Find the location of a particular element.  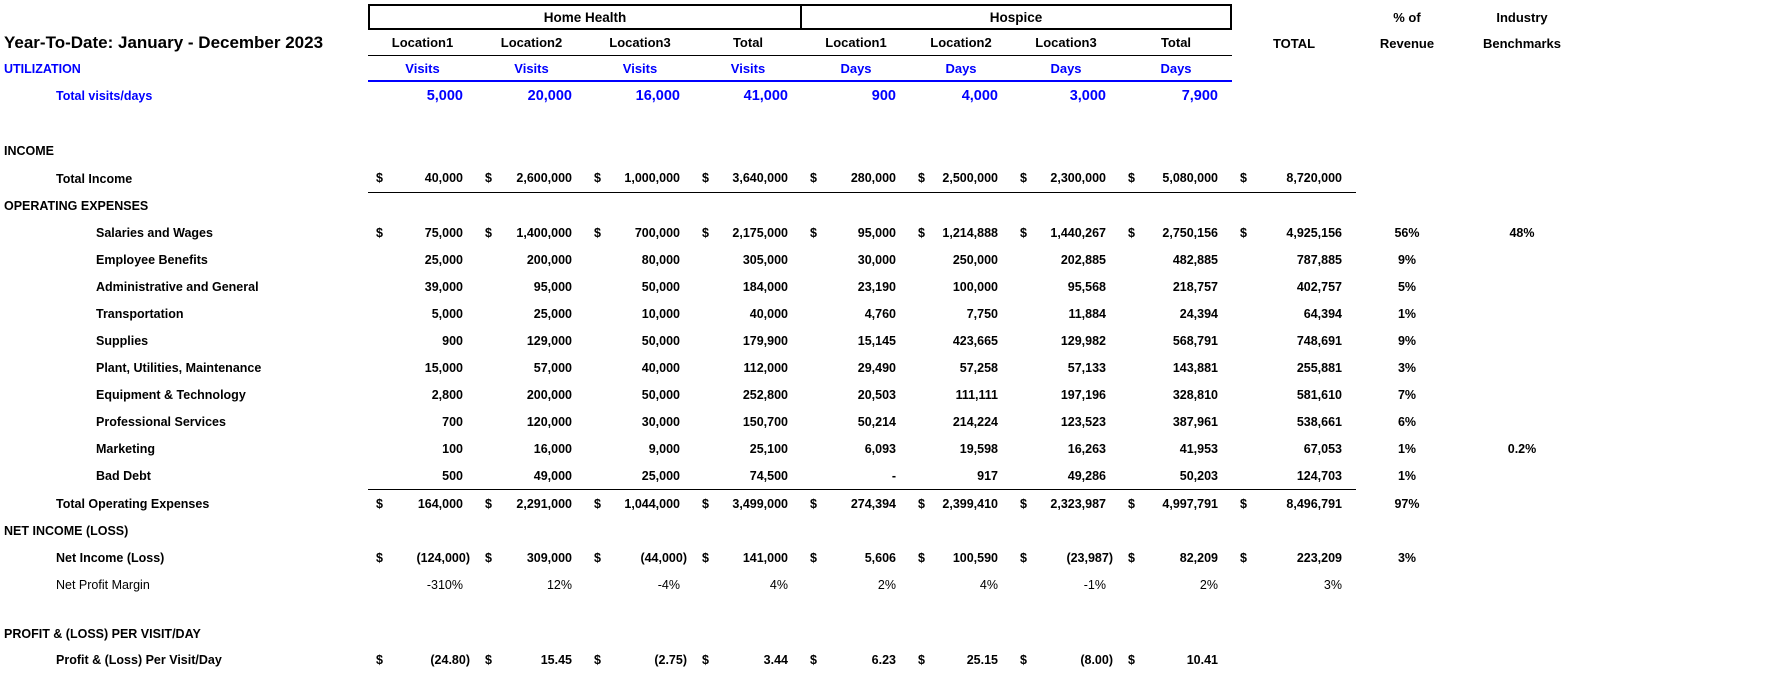

value-text: 387,961 is located at coordinates (1195, 421).